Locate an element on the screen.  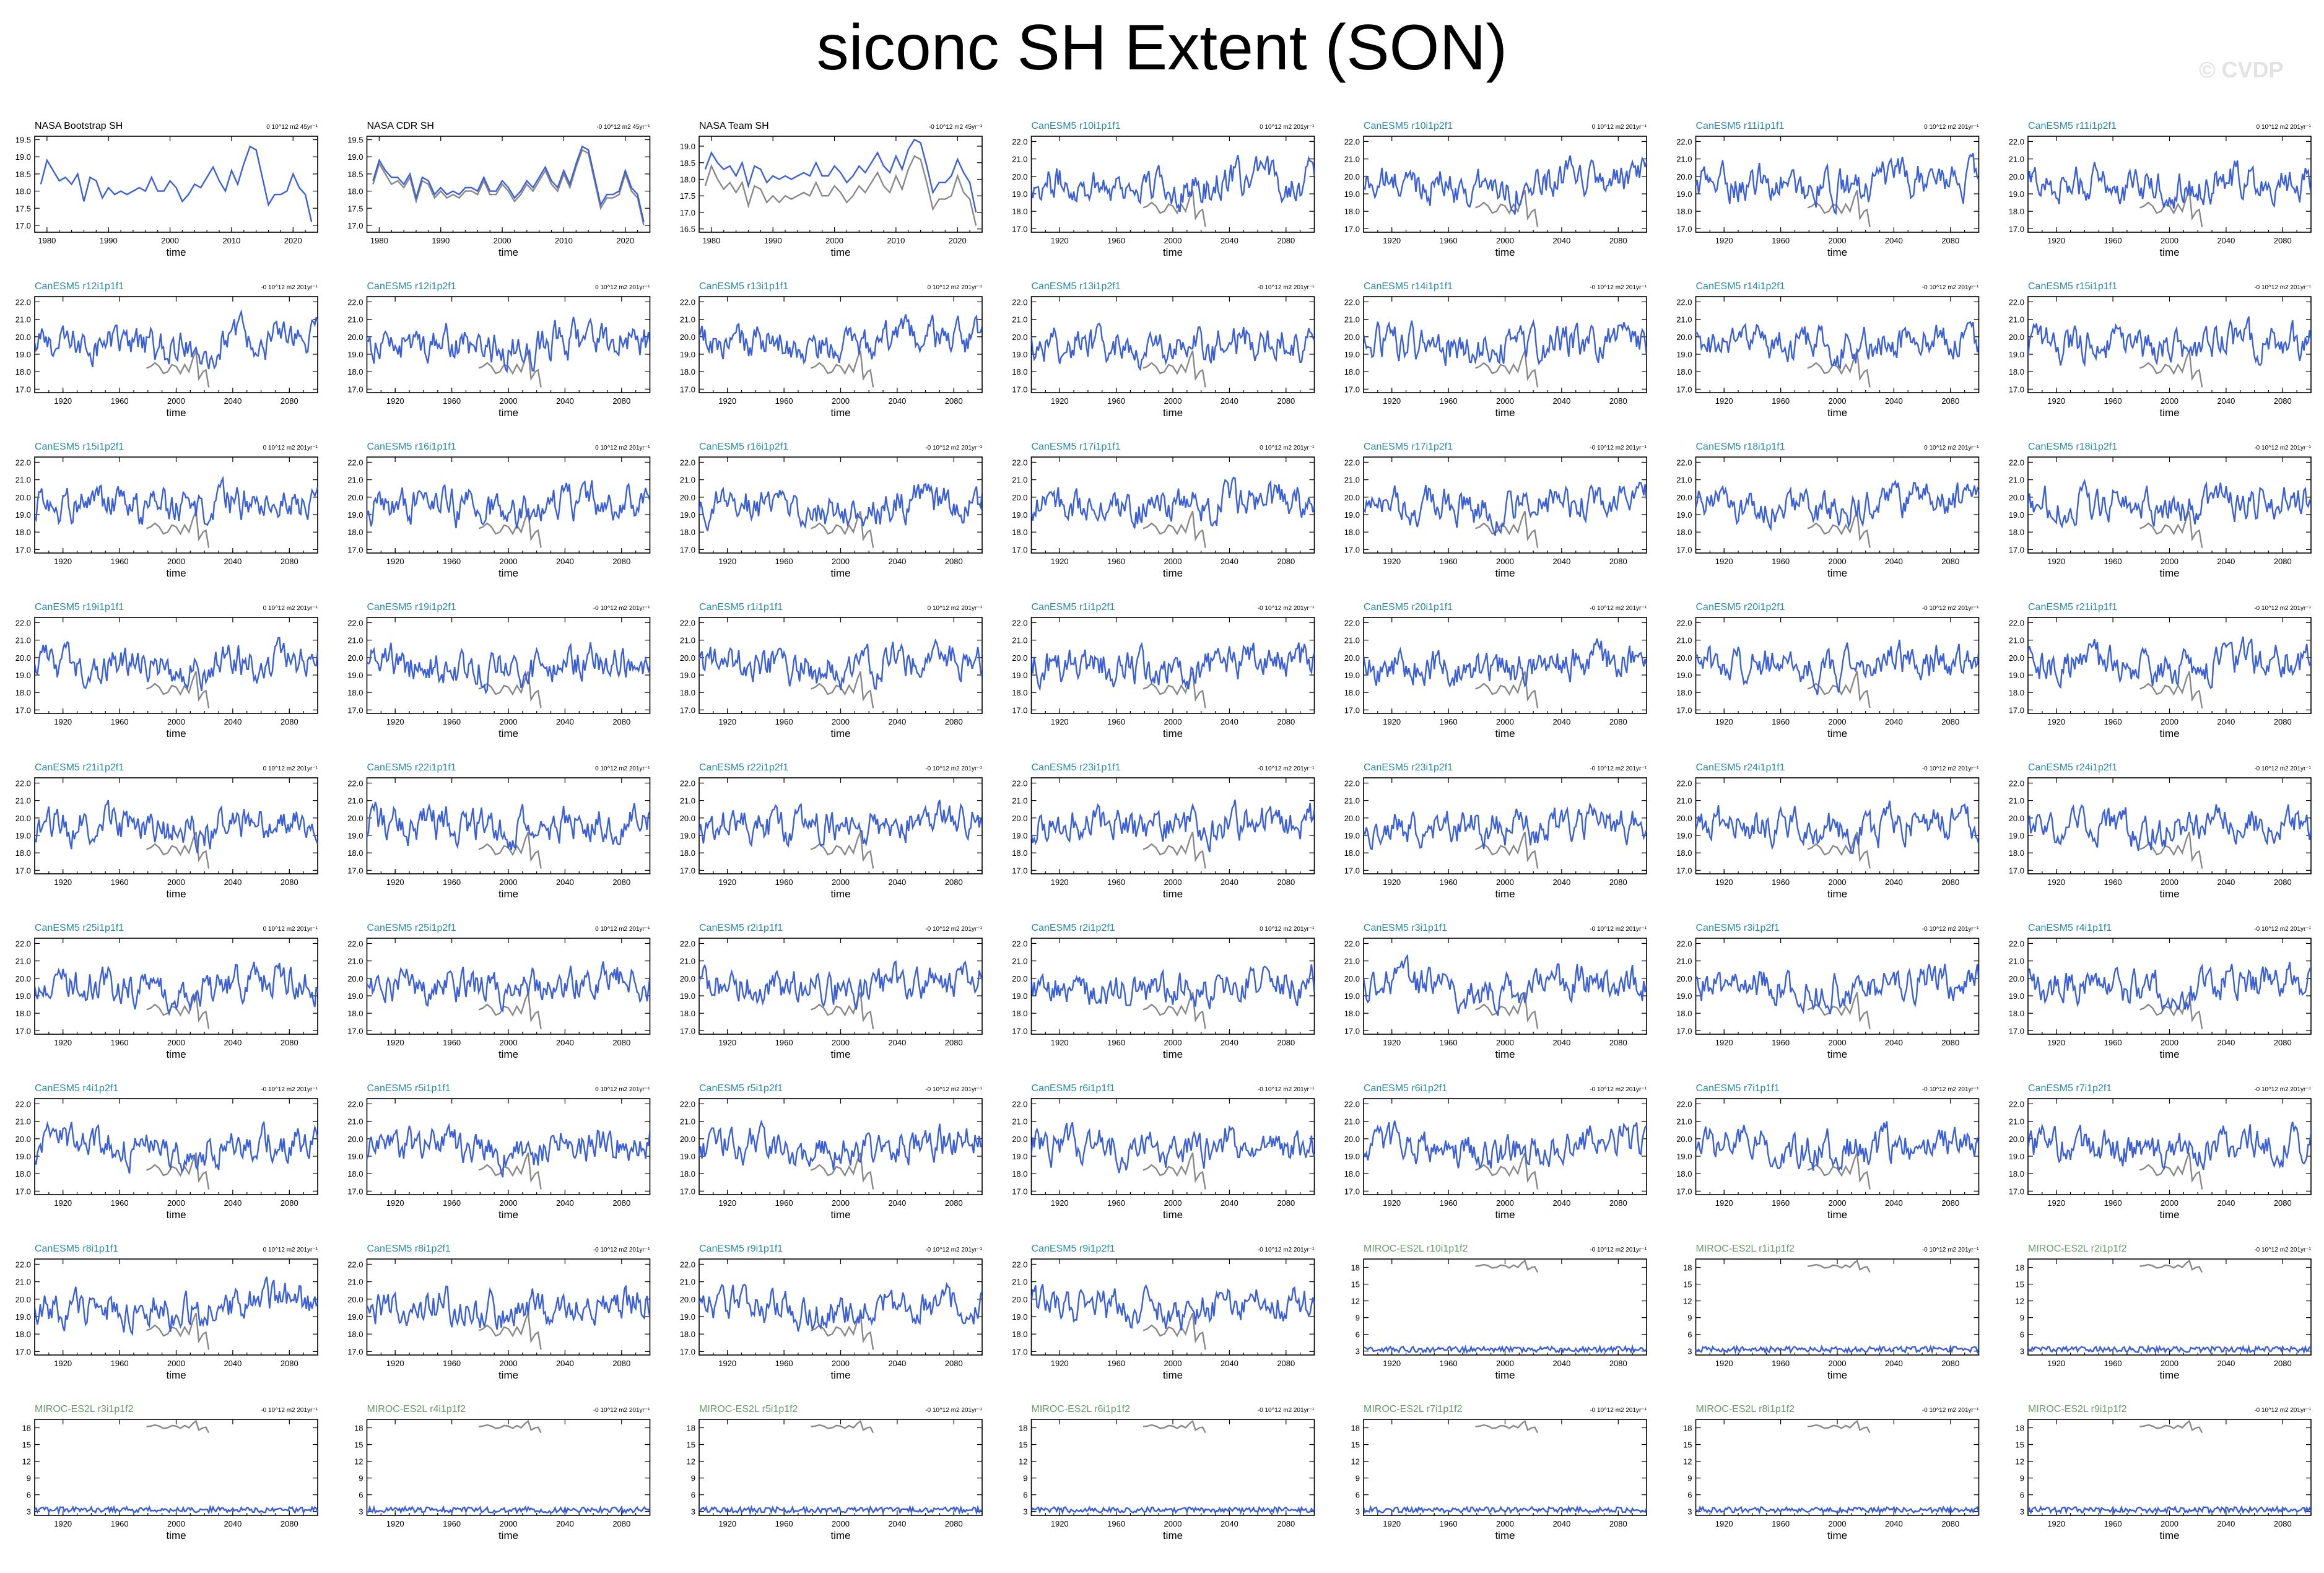
y-tick-label: 3 is located at coordinates (693, 1512).